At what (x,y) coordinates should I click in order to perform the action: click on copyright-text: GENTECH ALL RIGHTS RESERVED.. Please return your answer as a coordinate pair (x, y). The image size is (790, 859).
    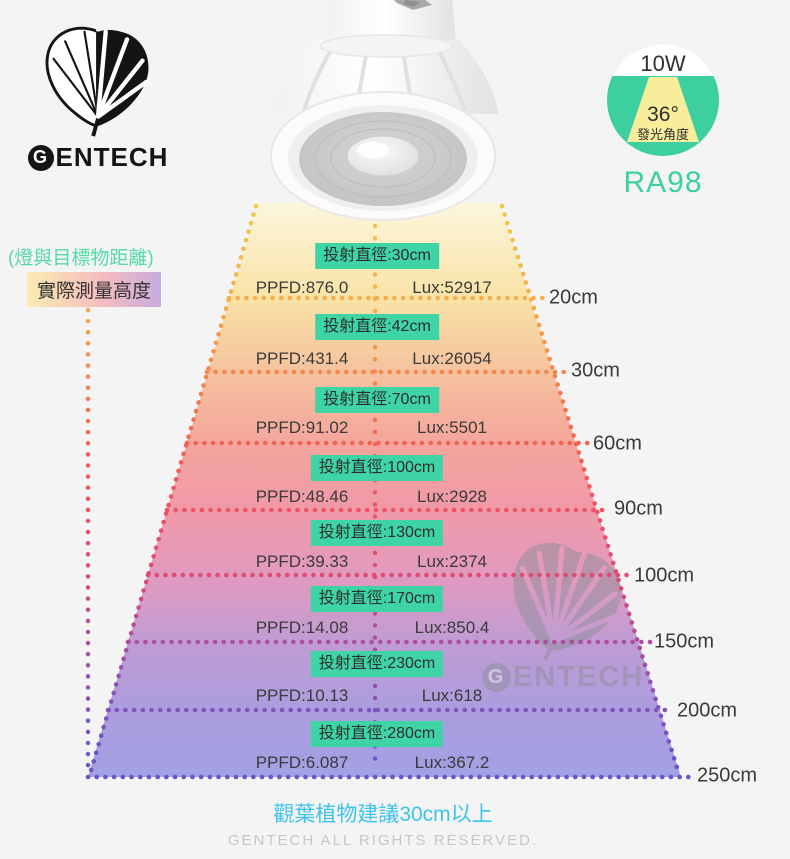
    Looking at the image, I should click on (383, 840).